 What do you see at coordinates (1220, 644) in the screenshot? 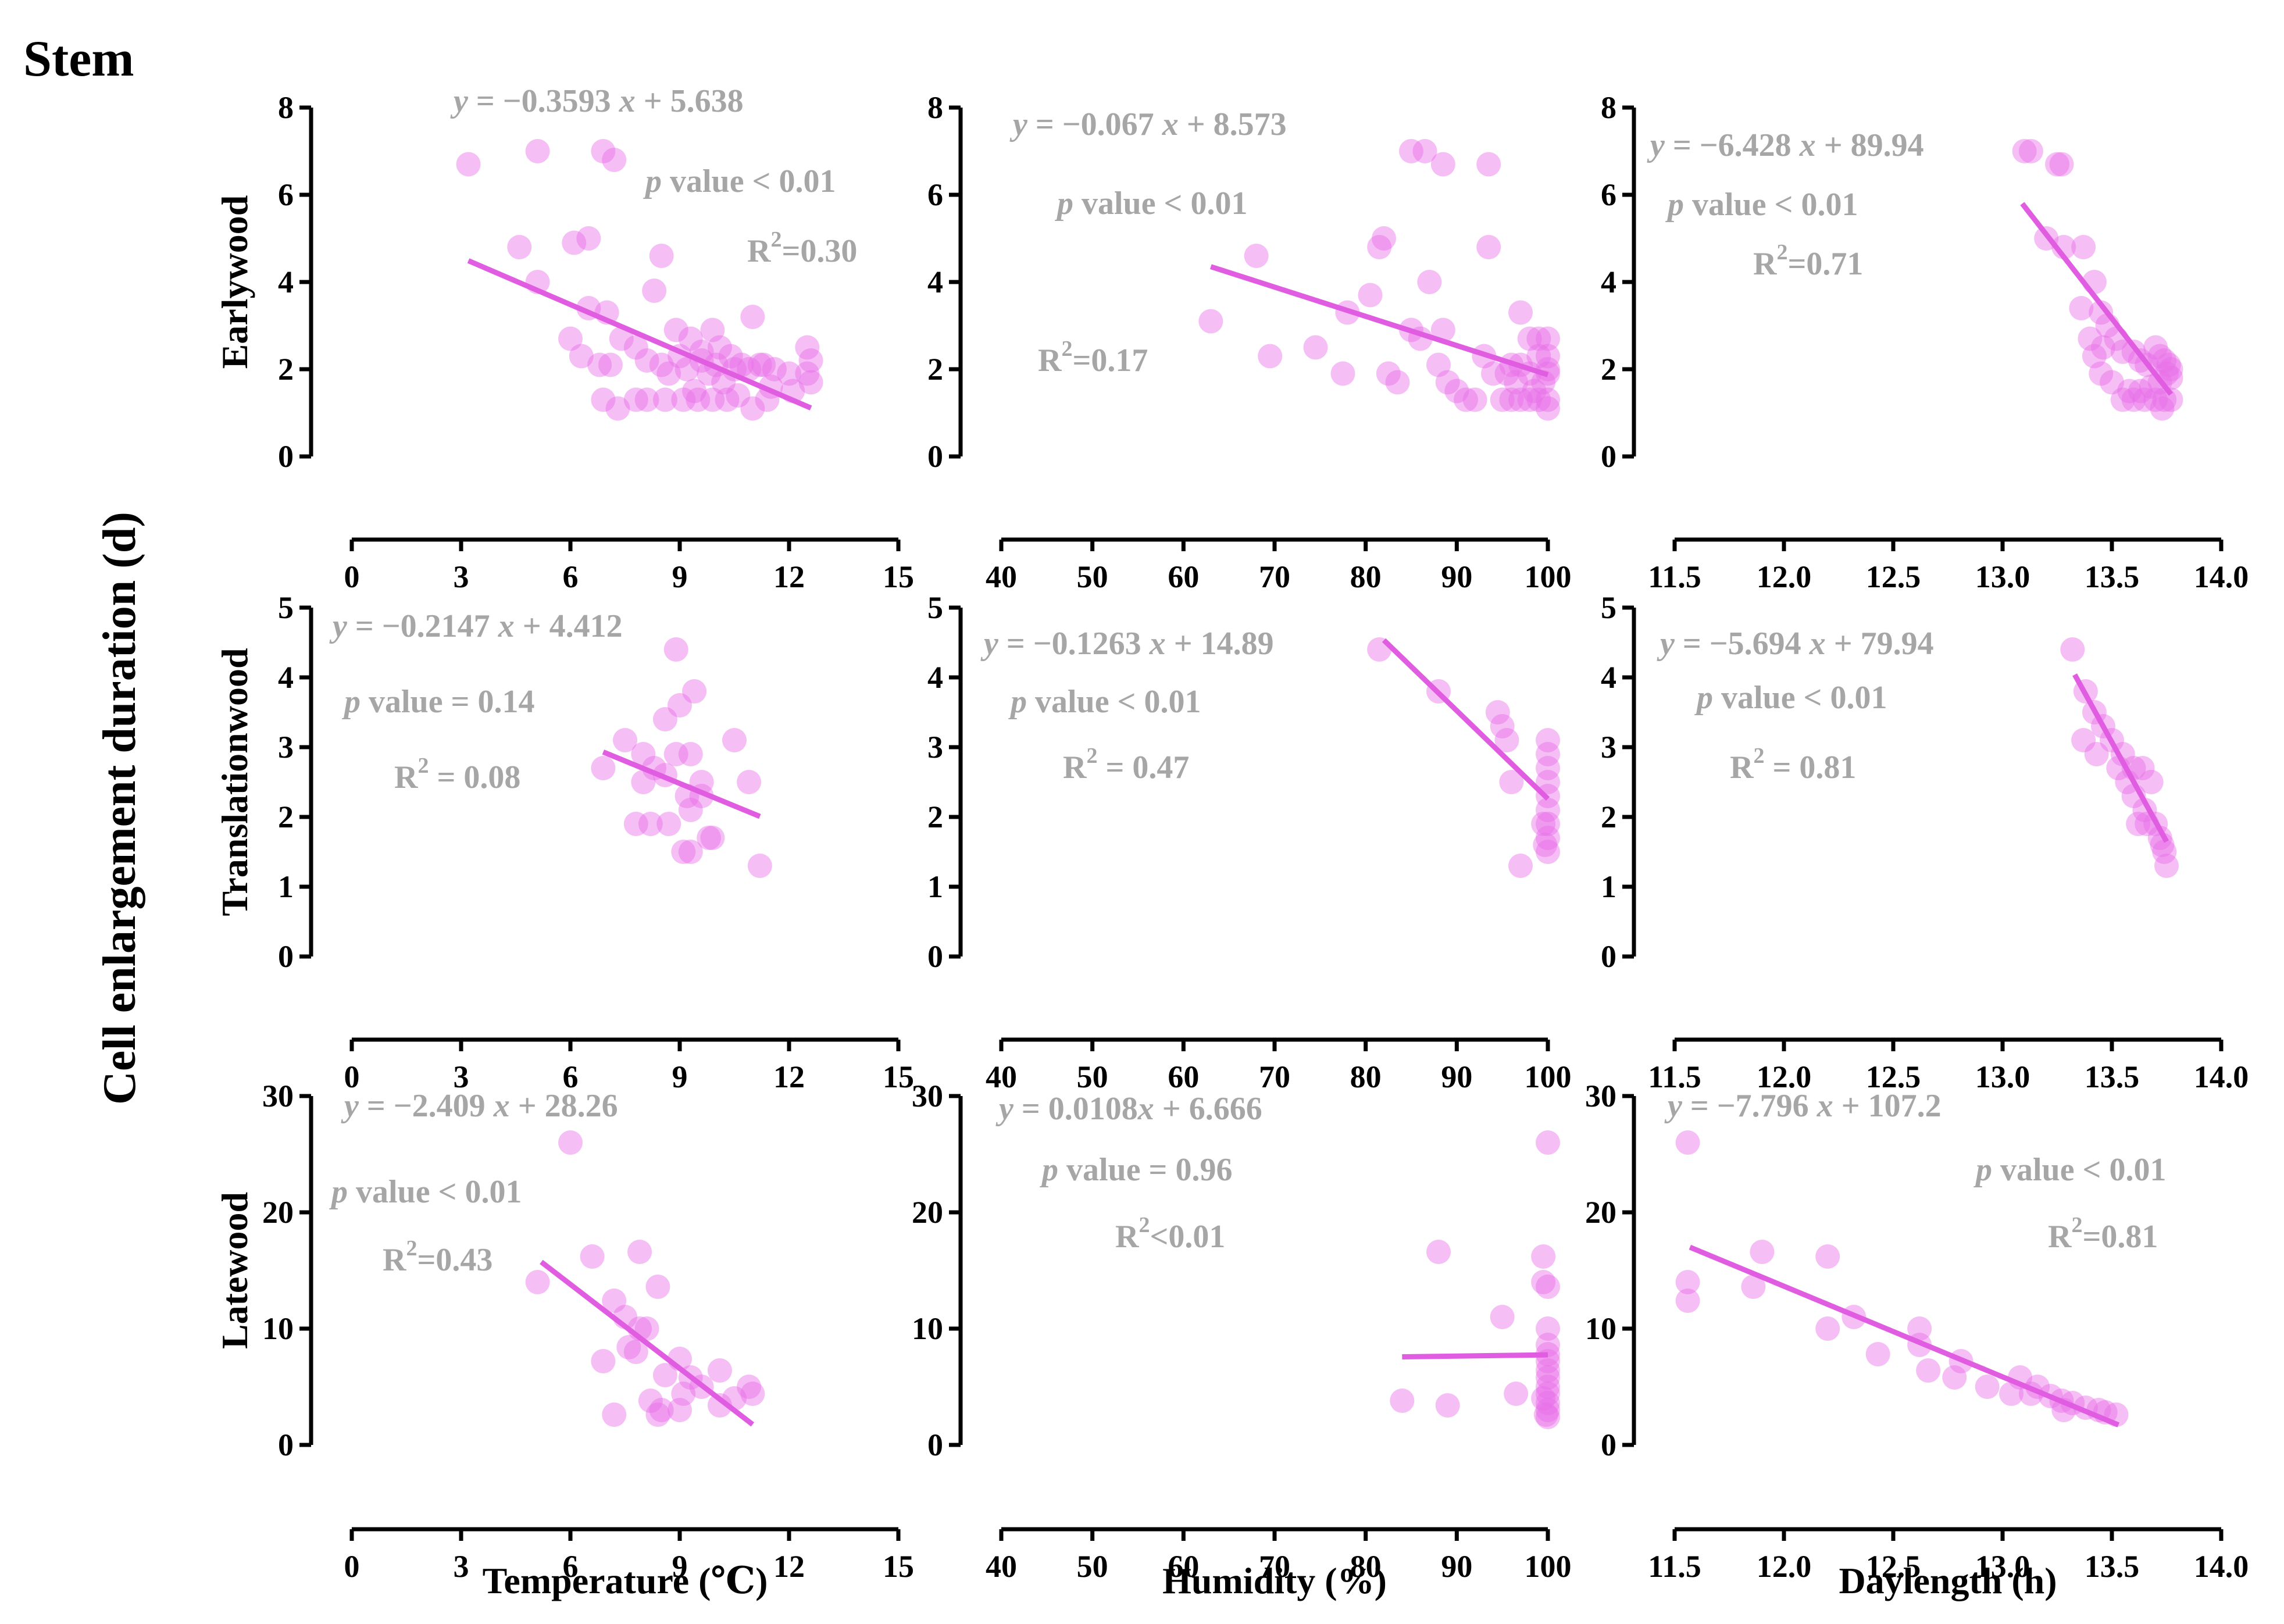
I see `equation-part: + 14.89` at bounding box center [1220, 644].